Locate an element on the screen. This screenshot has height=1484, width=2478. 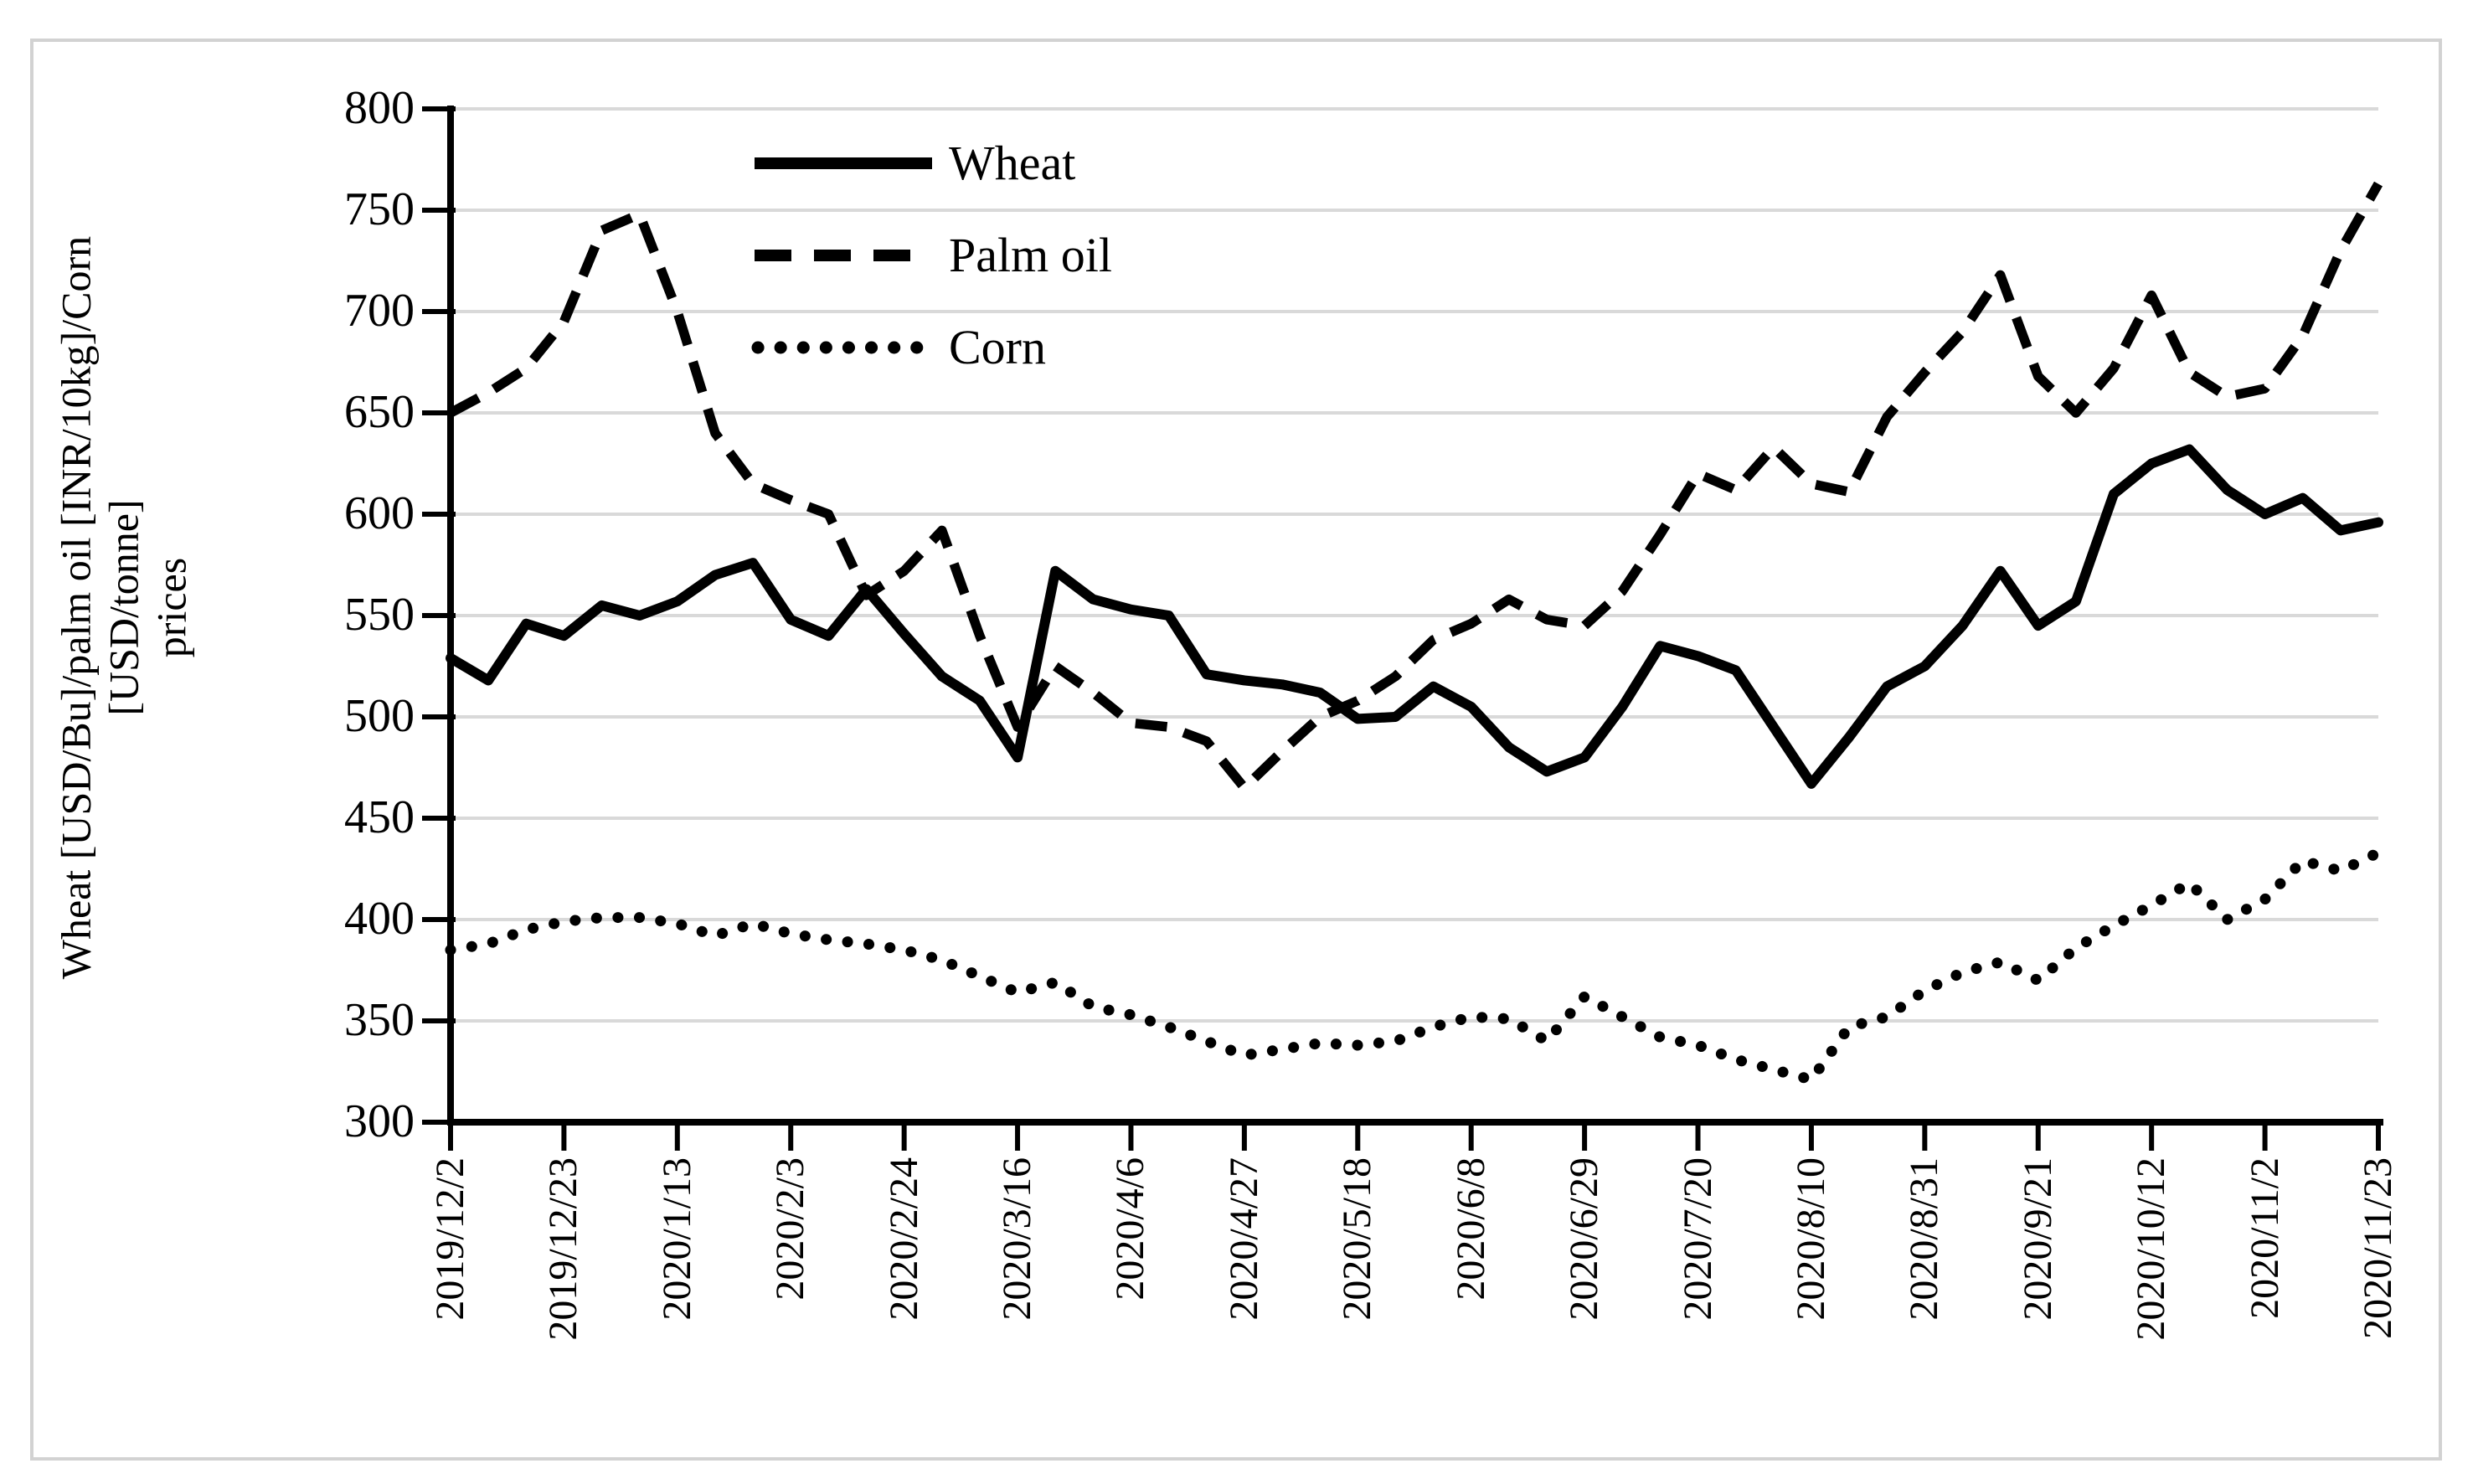
x-tick-label-2020/11/23: 2020/11/23 is located at coordinates (2378, 1248).